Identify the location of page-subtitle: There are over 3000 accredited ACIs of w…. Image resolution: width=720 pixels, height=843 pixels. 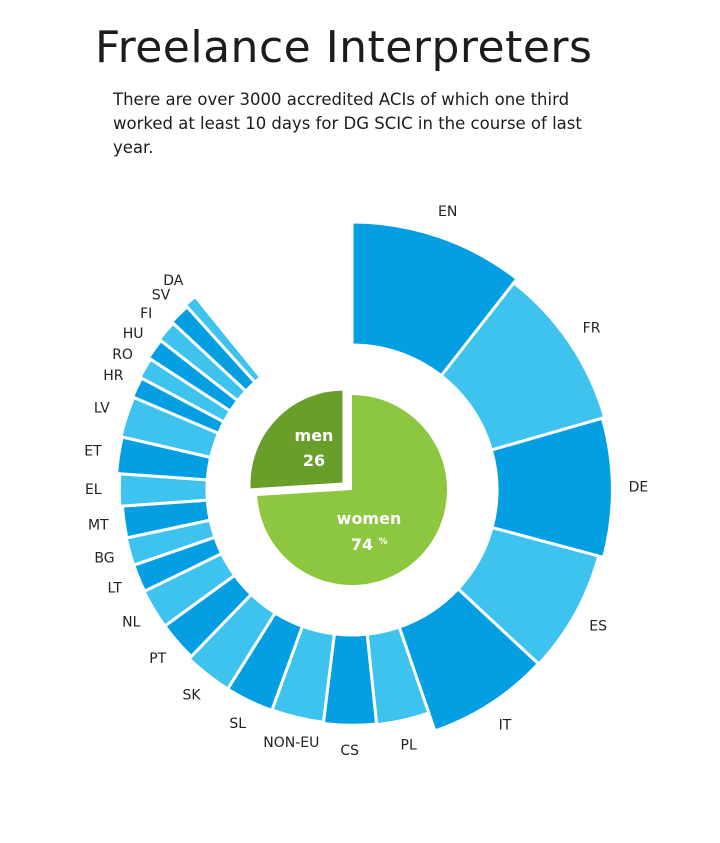
(347, 123).